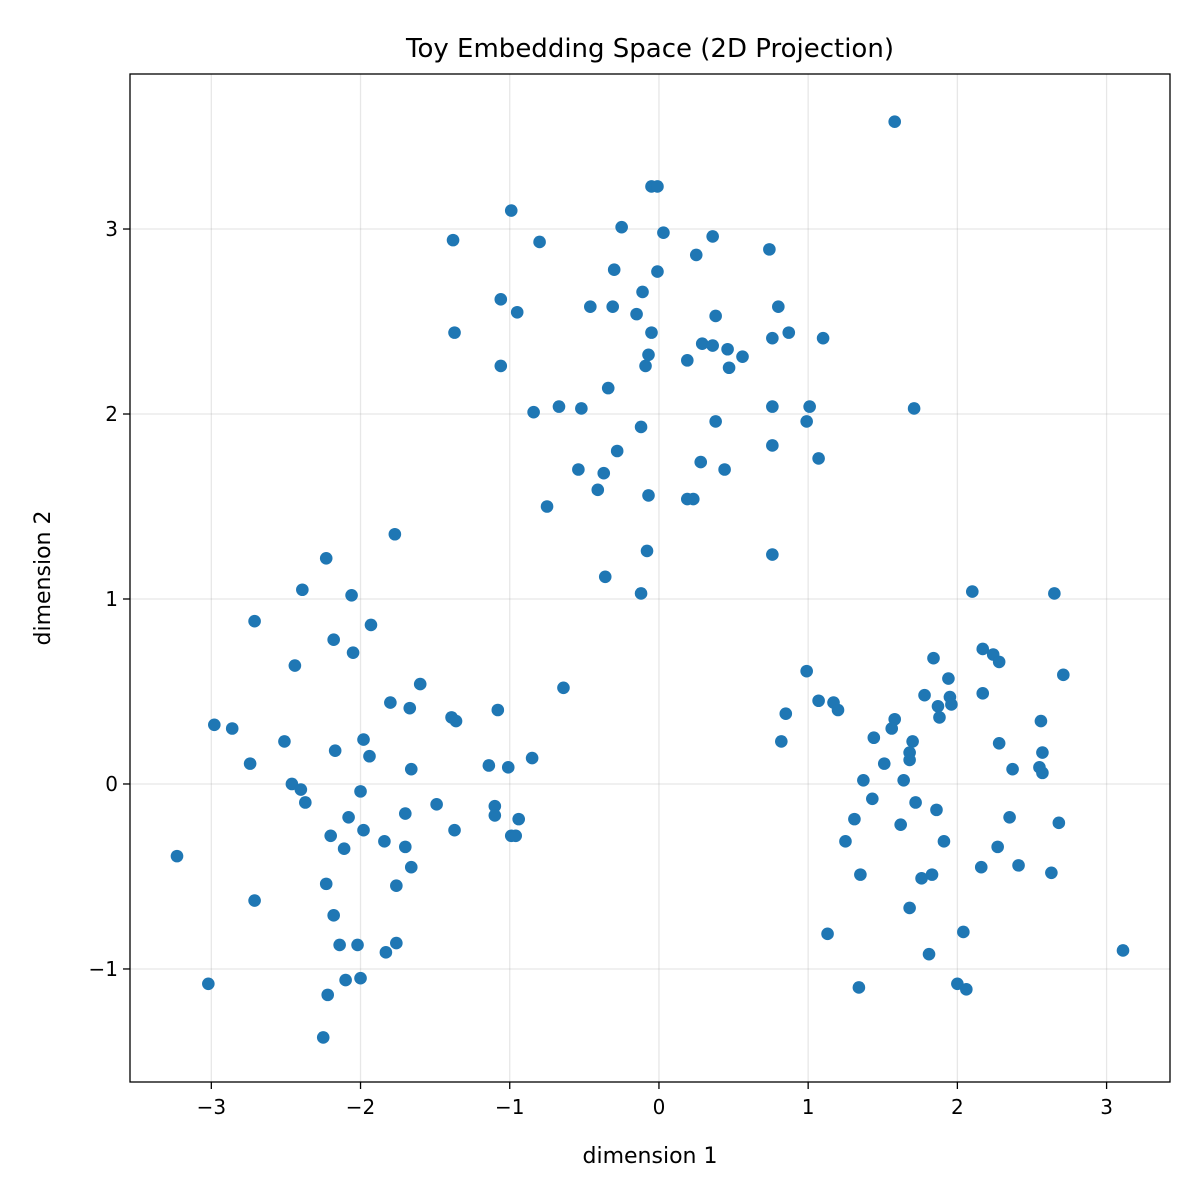 The height and width of the screenshot is (1200, 1200). Describe the element at coordinates (111, 414) in the screenshot. I see `y-tick-label: 2` at that location.